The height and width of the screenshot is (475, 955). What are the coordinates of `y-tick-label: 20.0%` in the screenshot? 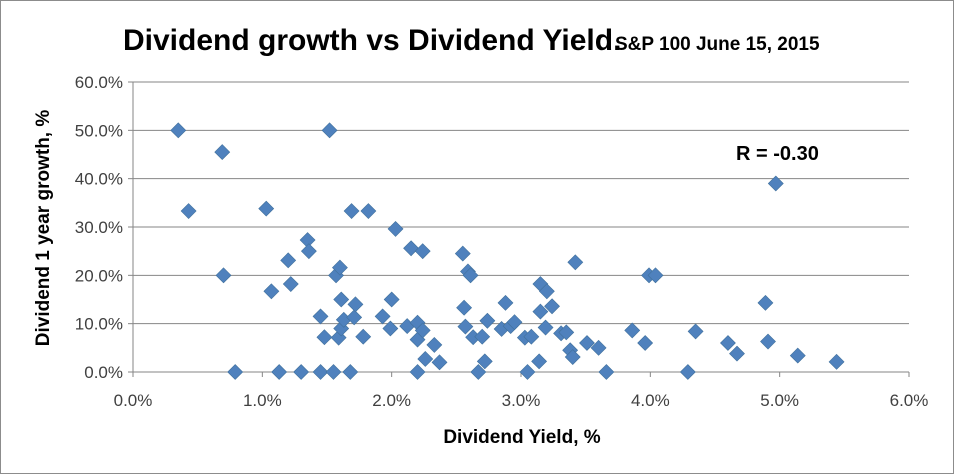 It's located at (99, 275).